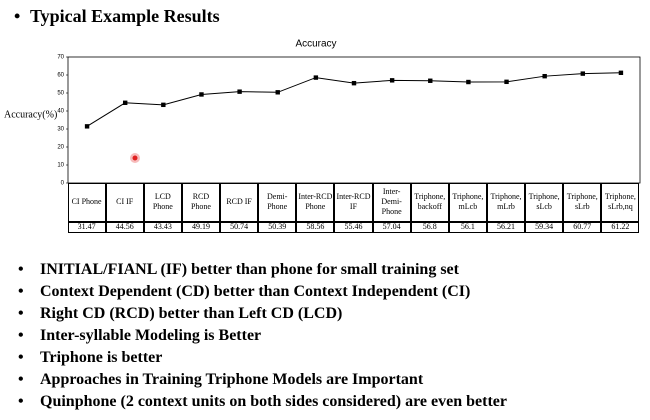 The image size is (650, 420). Describe the element at coordinates (315, 202) in the screenshot. I see `table-header-cell: Inter-RCD Phone` at that location.